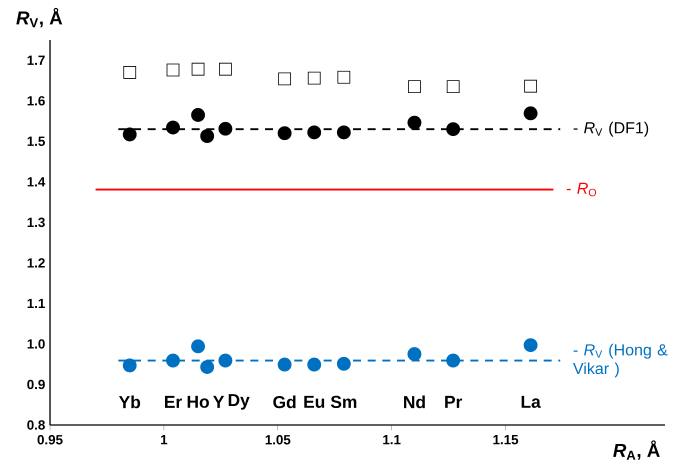 This screenshot has height=463, width=685. What do you see at coordinates (39, 18) in the screenshot?
I see `y-axis-title: R$_{V}$, Å` at bounding box center [39, 18].